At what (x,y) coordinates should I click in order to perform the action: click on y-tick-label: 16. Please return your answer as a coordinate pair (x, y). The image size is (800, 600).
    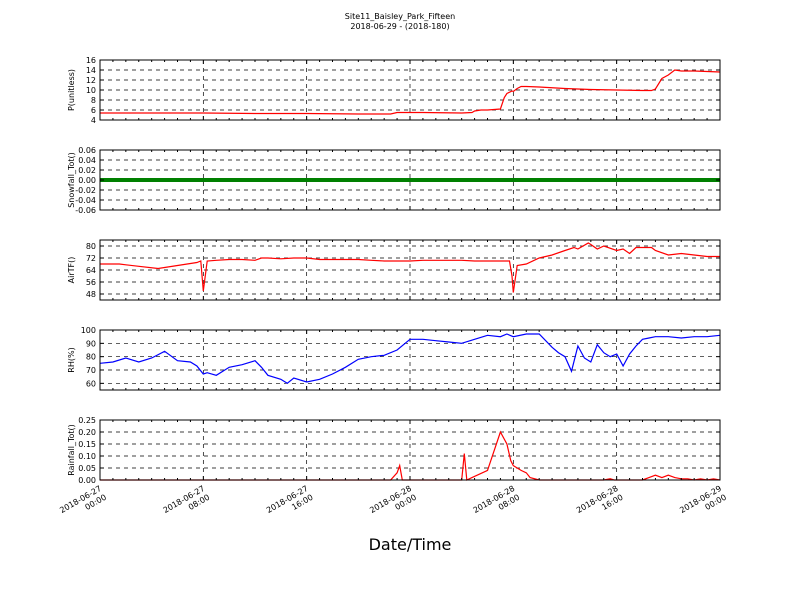
    Looking at the image, I should click on (91, 60).